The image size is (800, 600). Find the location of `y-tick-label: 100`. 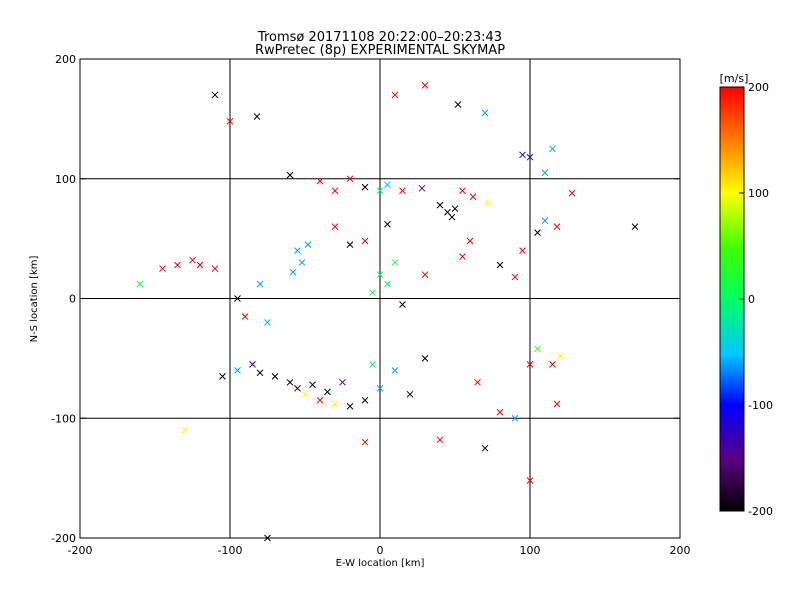

y-tick-label: 100 is located at coordinates (65, 179).